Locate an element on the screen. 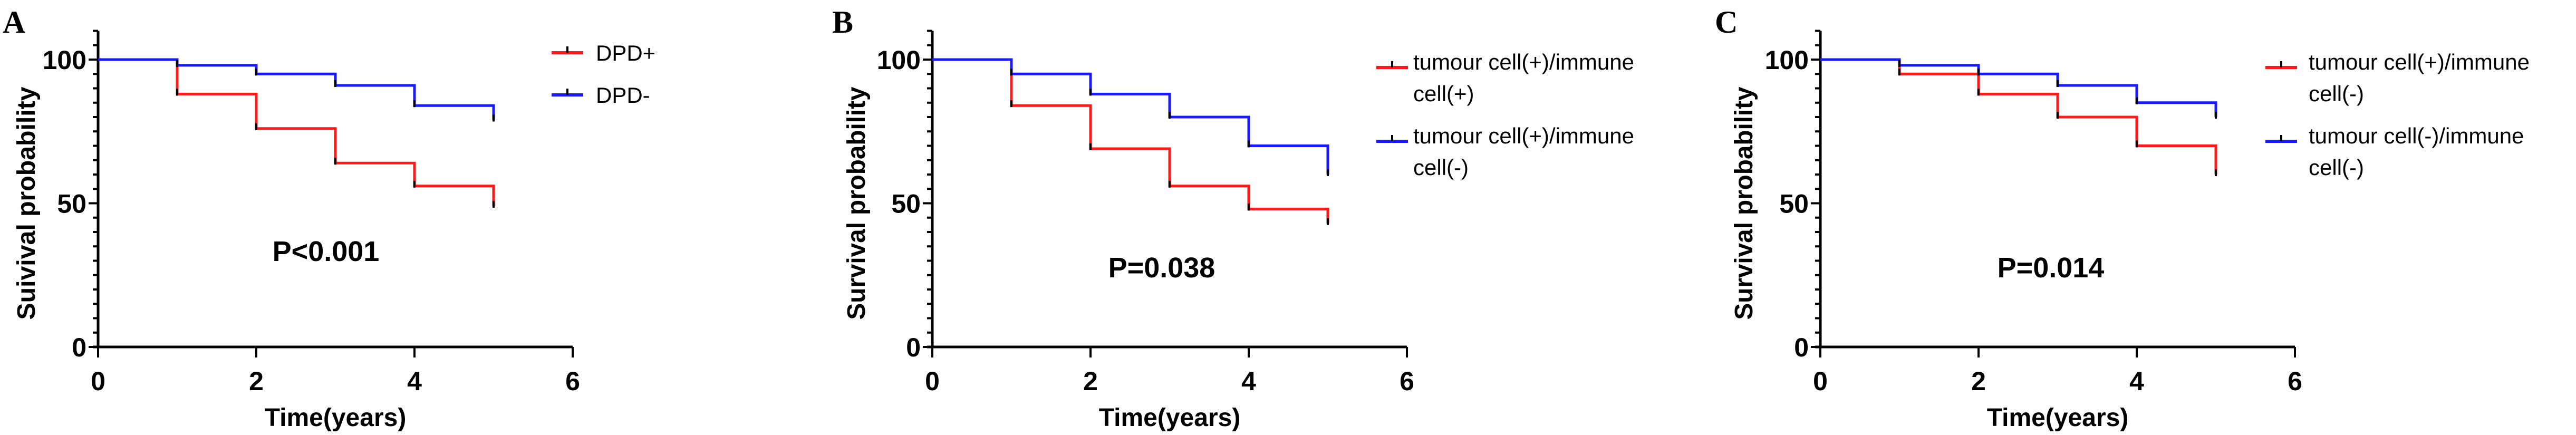  p-value-annotation: P<0.001 is located at coordinates (326, 251).